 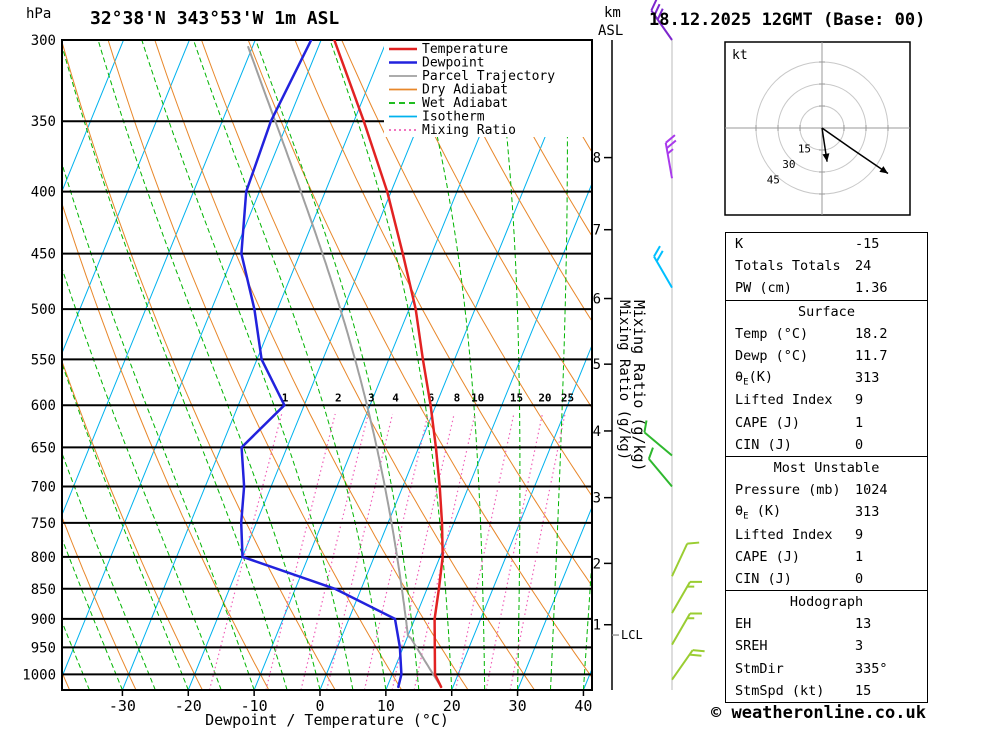 I want to click on pressure-tick-label: 450, so click(x=43, y=255).